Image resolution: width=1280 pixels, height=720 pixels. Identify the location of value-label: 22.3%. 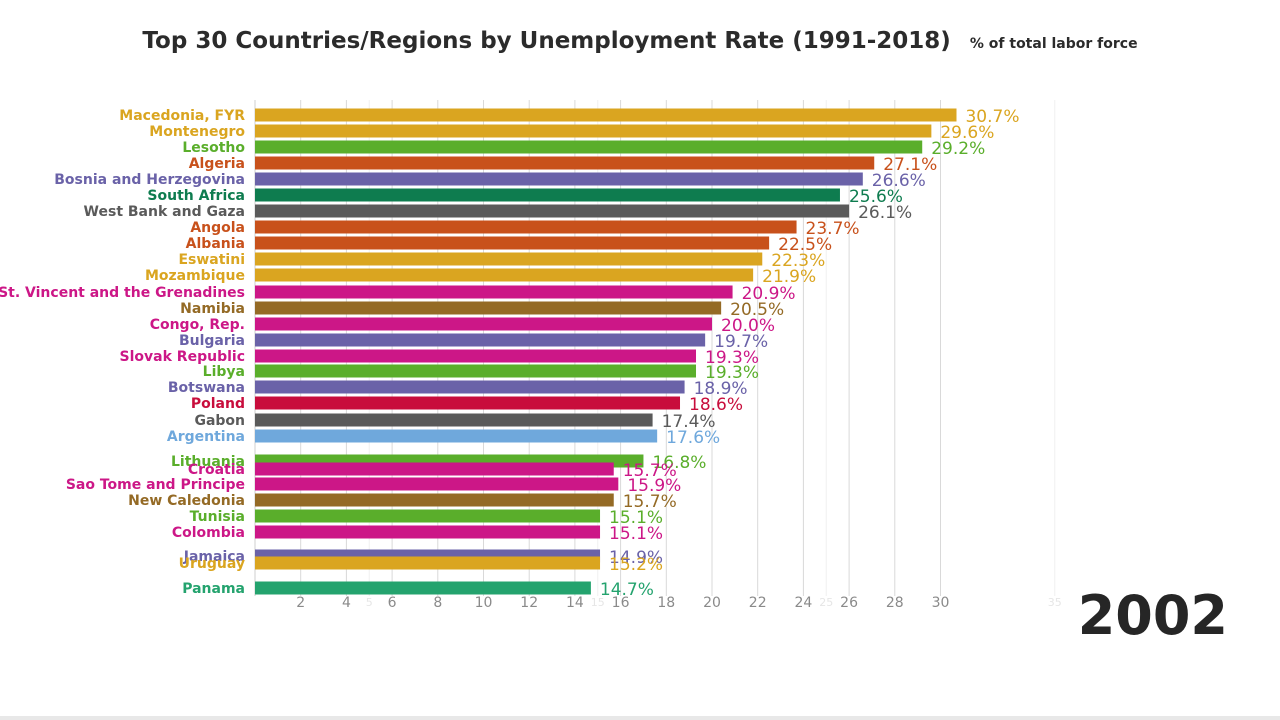
(798, 261).